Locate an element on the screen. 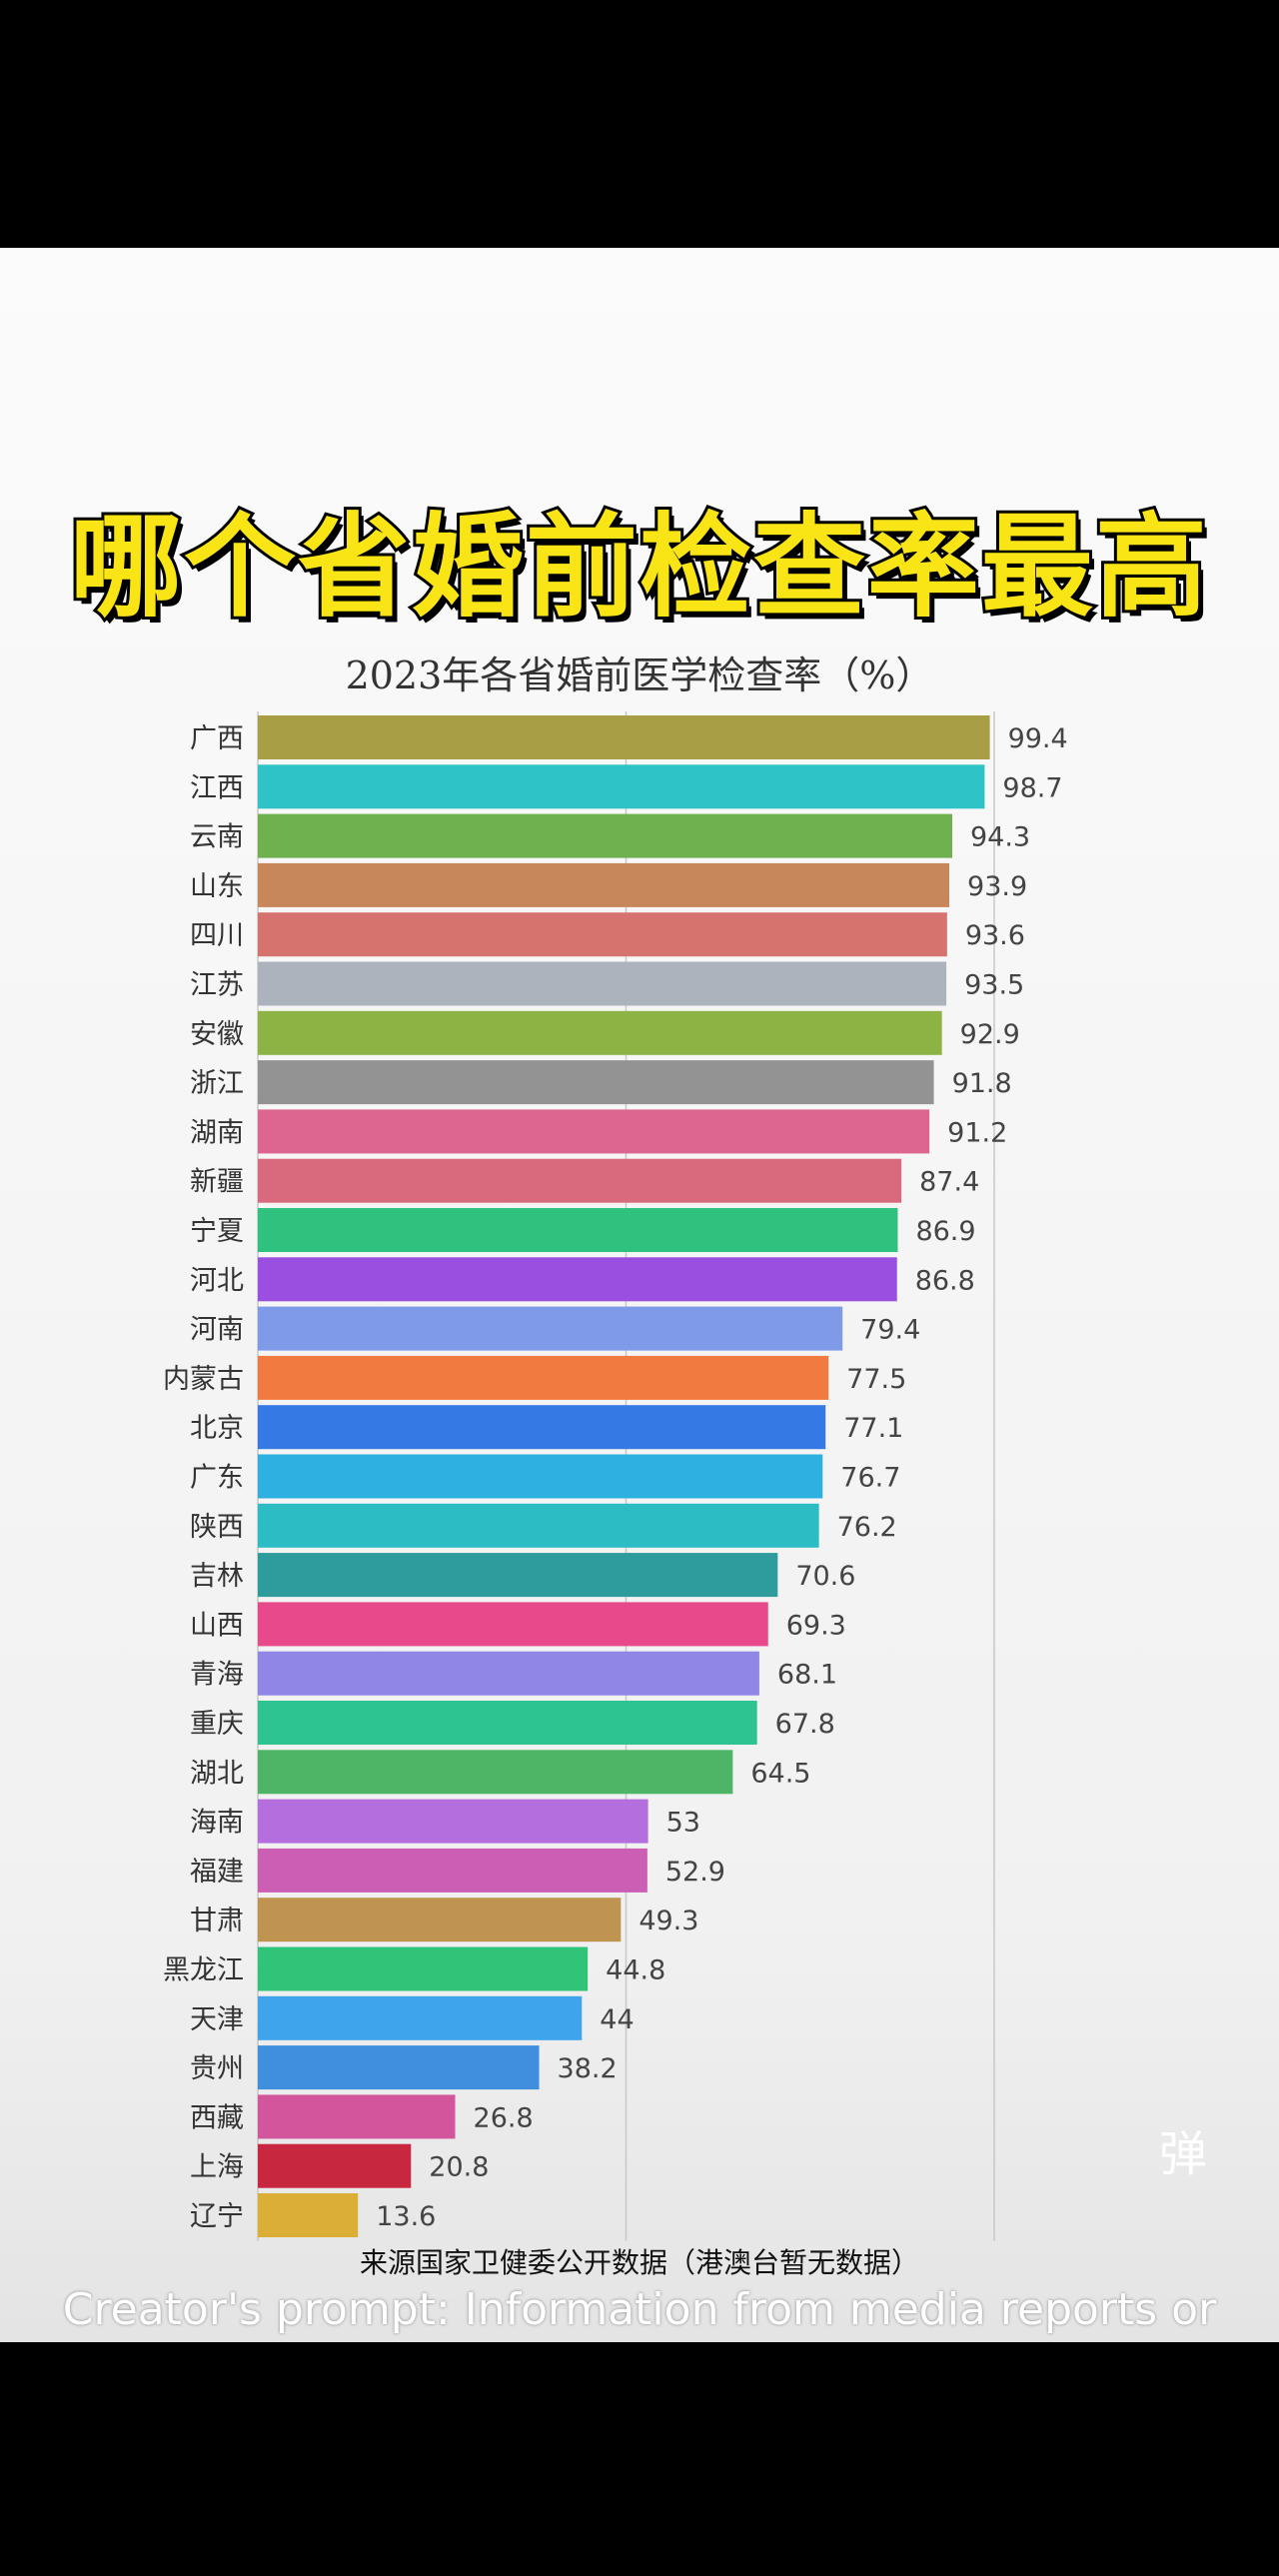 The height and width of the screenshot is (2576, 1279). category-label: 江西 is located at coordinates (217, 787).